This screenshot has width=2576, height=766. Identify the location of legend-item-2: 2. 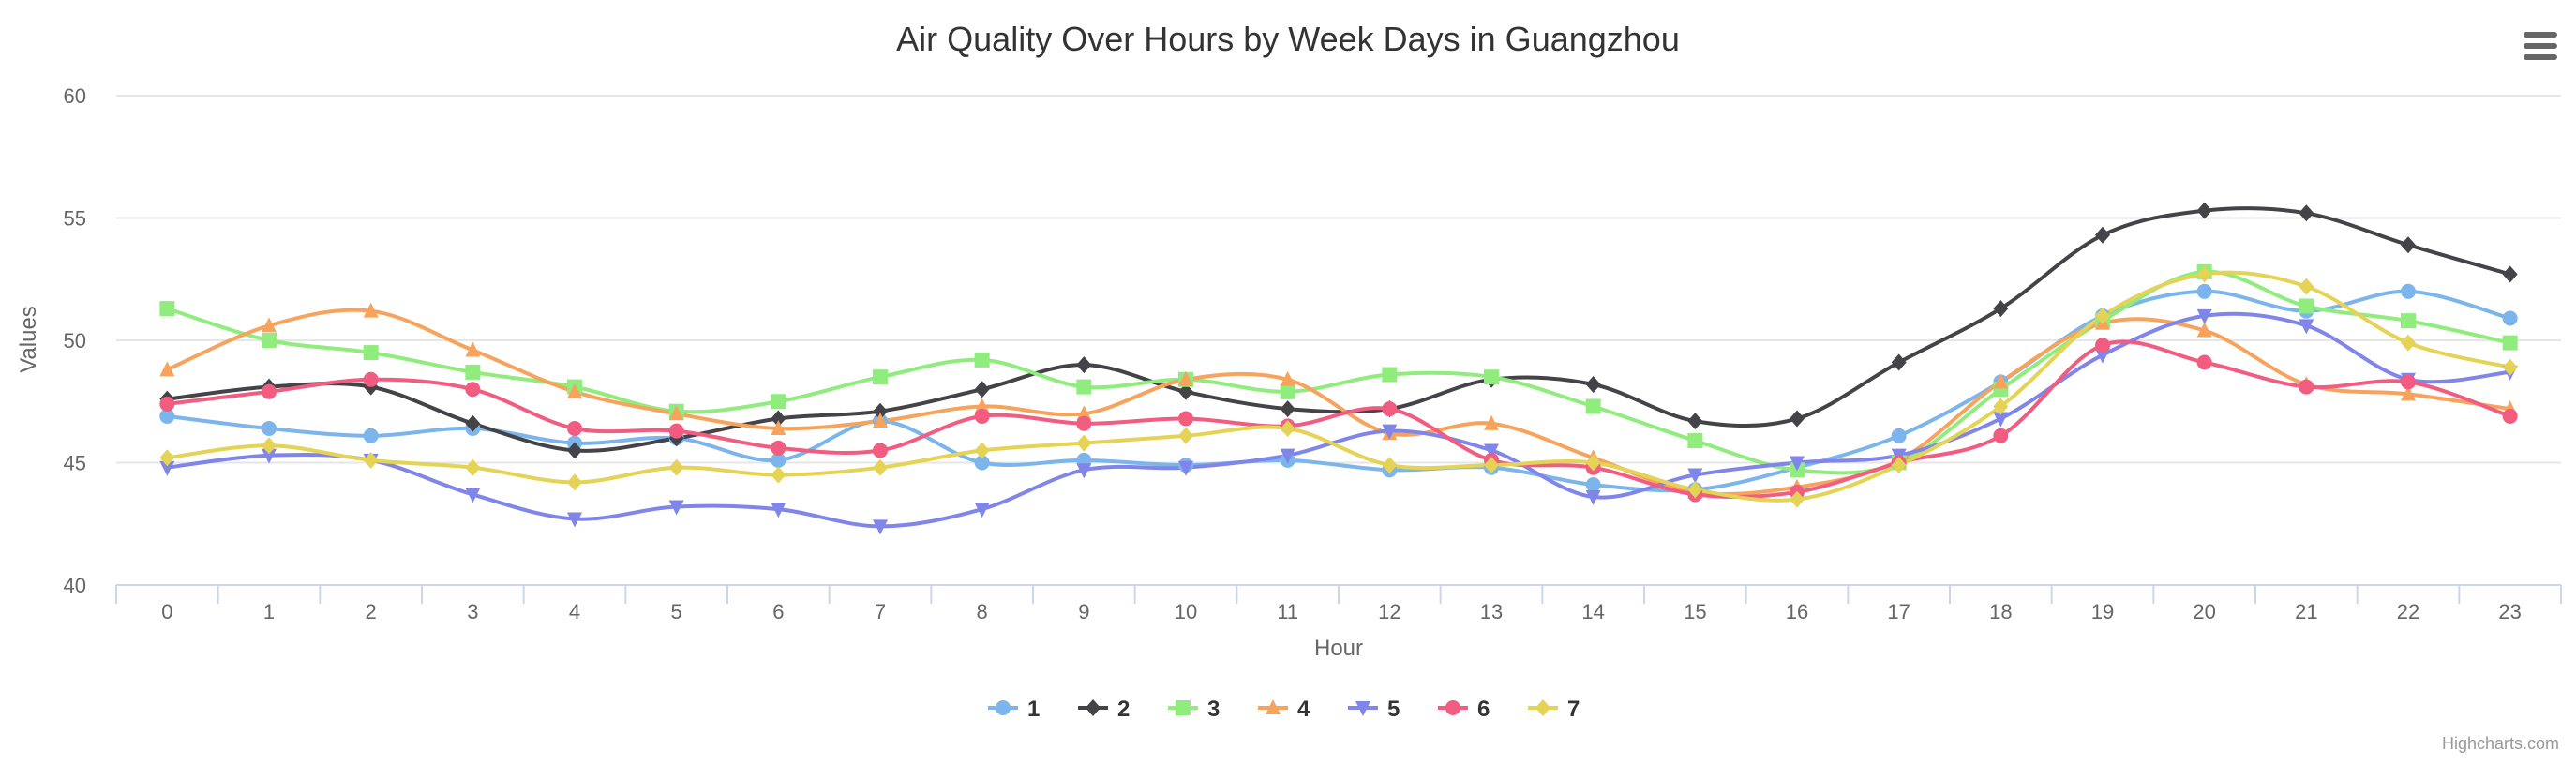
(1104, 709).